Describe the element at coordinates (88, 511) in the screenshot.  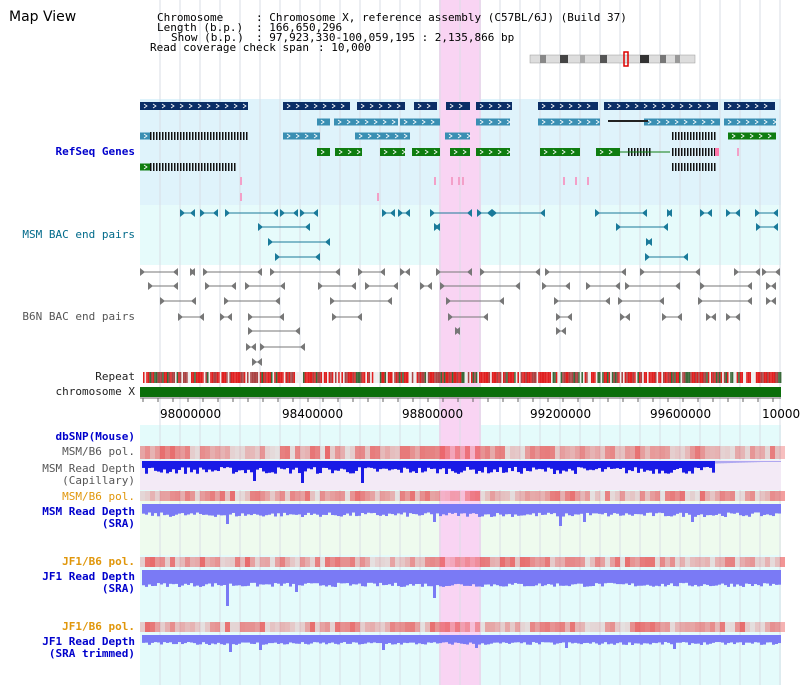
I see `track-label-msm-depth-sra: MSM Read Depth` at that location.